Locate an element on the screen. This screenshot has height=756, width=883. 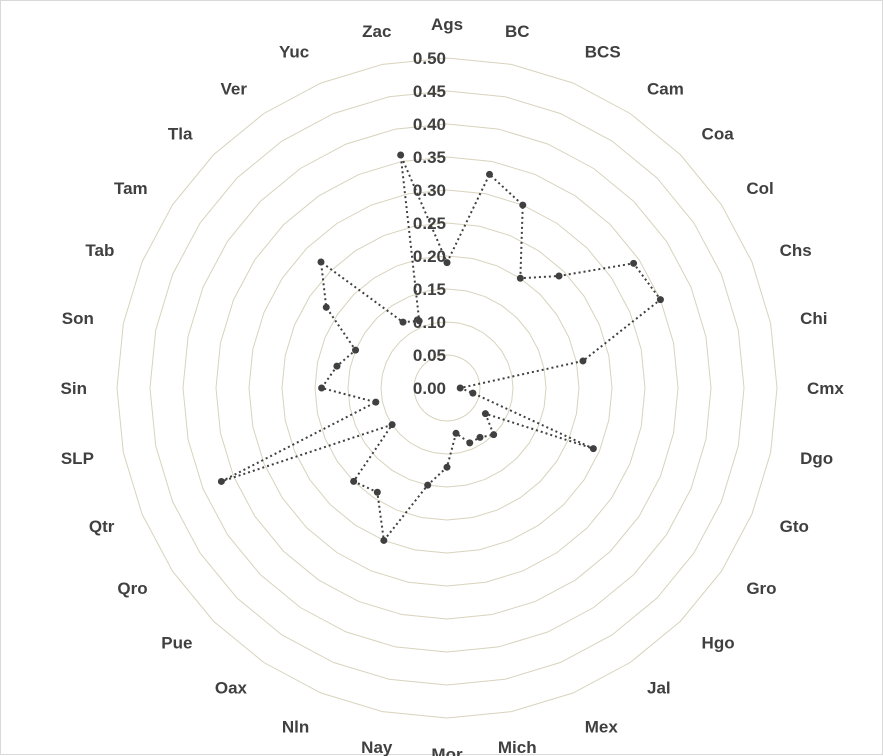
category-label-Yuc: Yuc is located at coordinates (294, 51).